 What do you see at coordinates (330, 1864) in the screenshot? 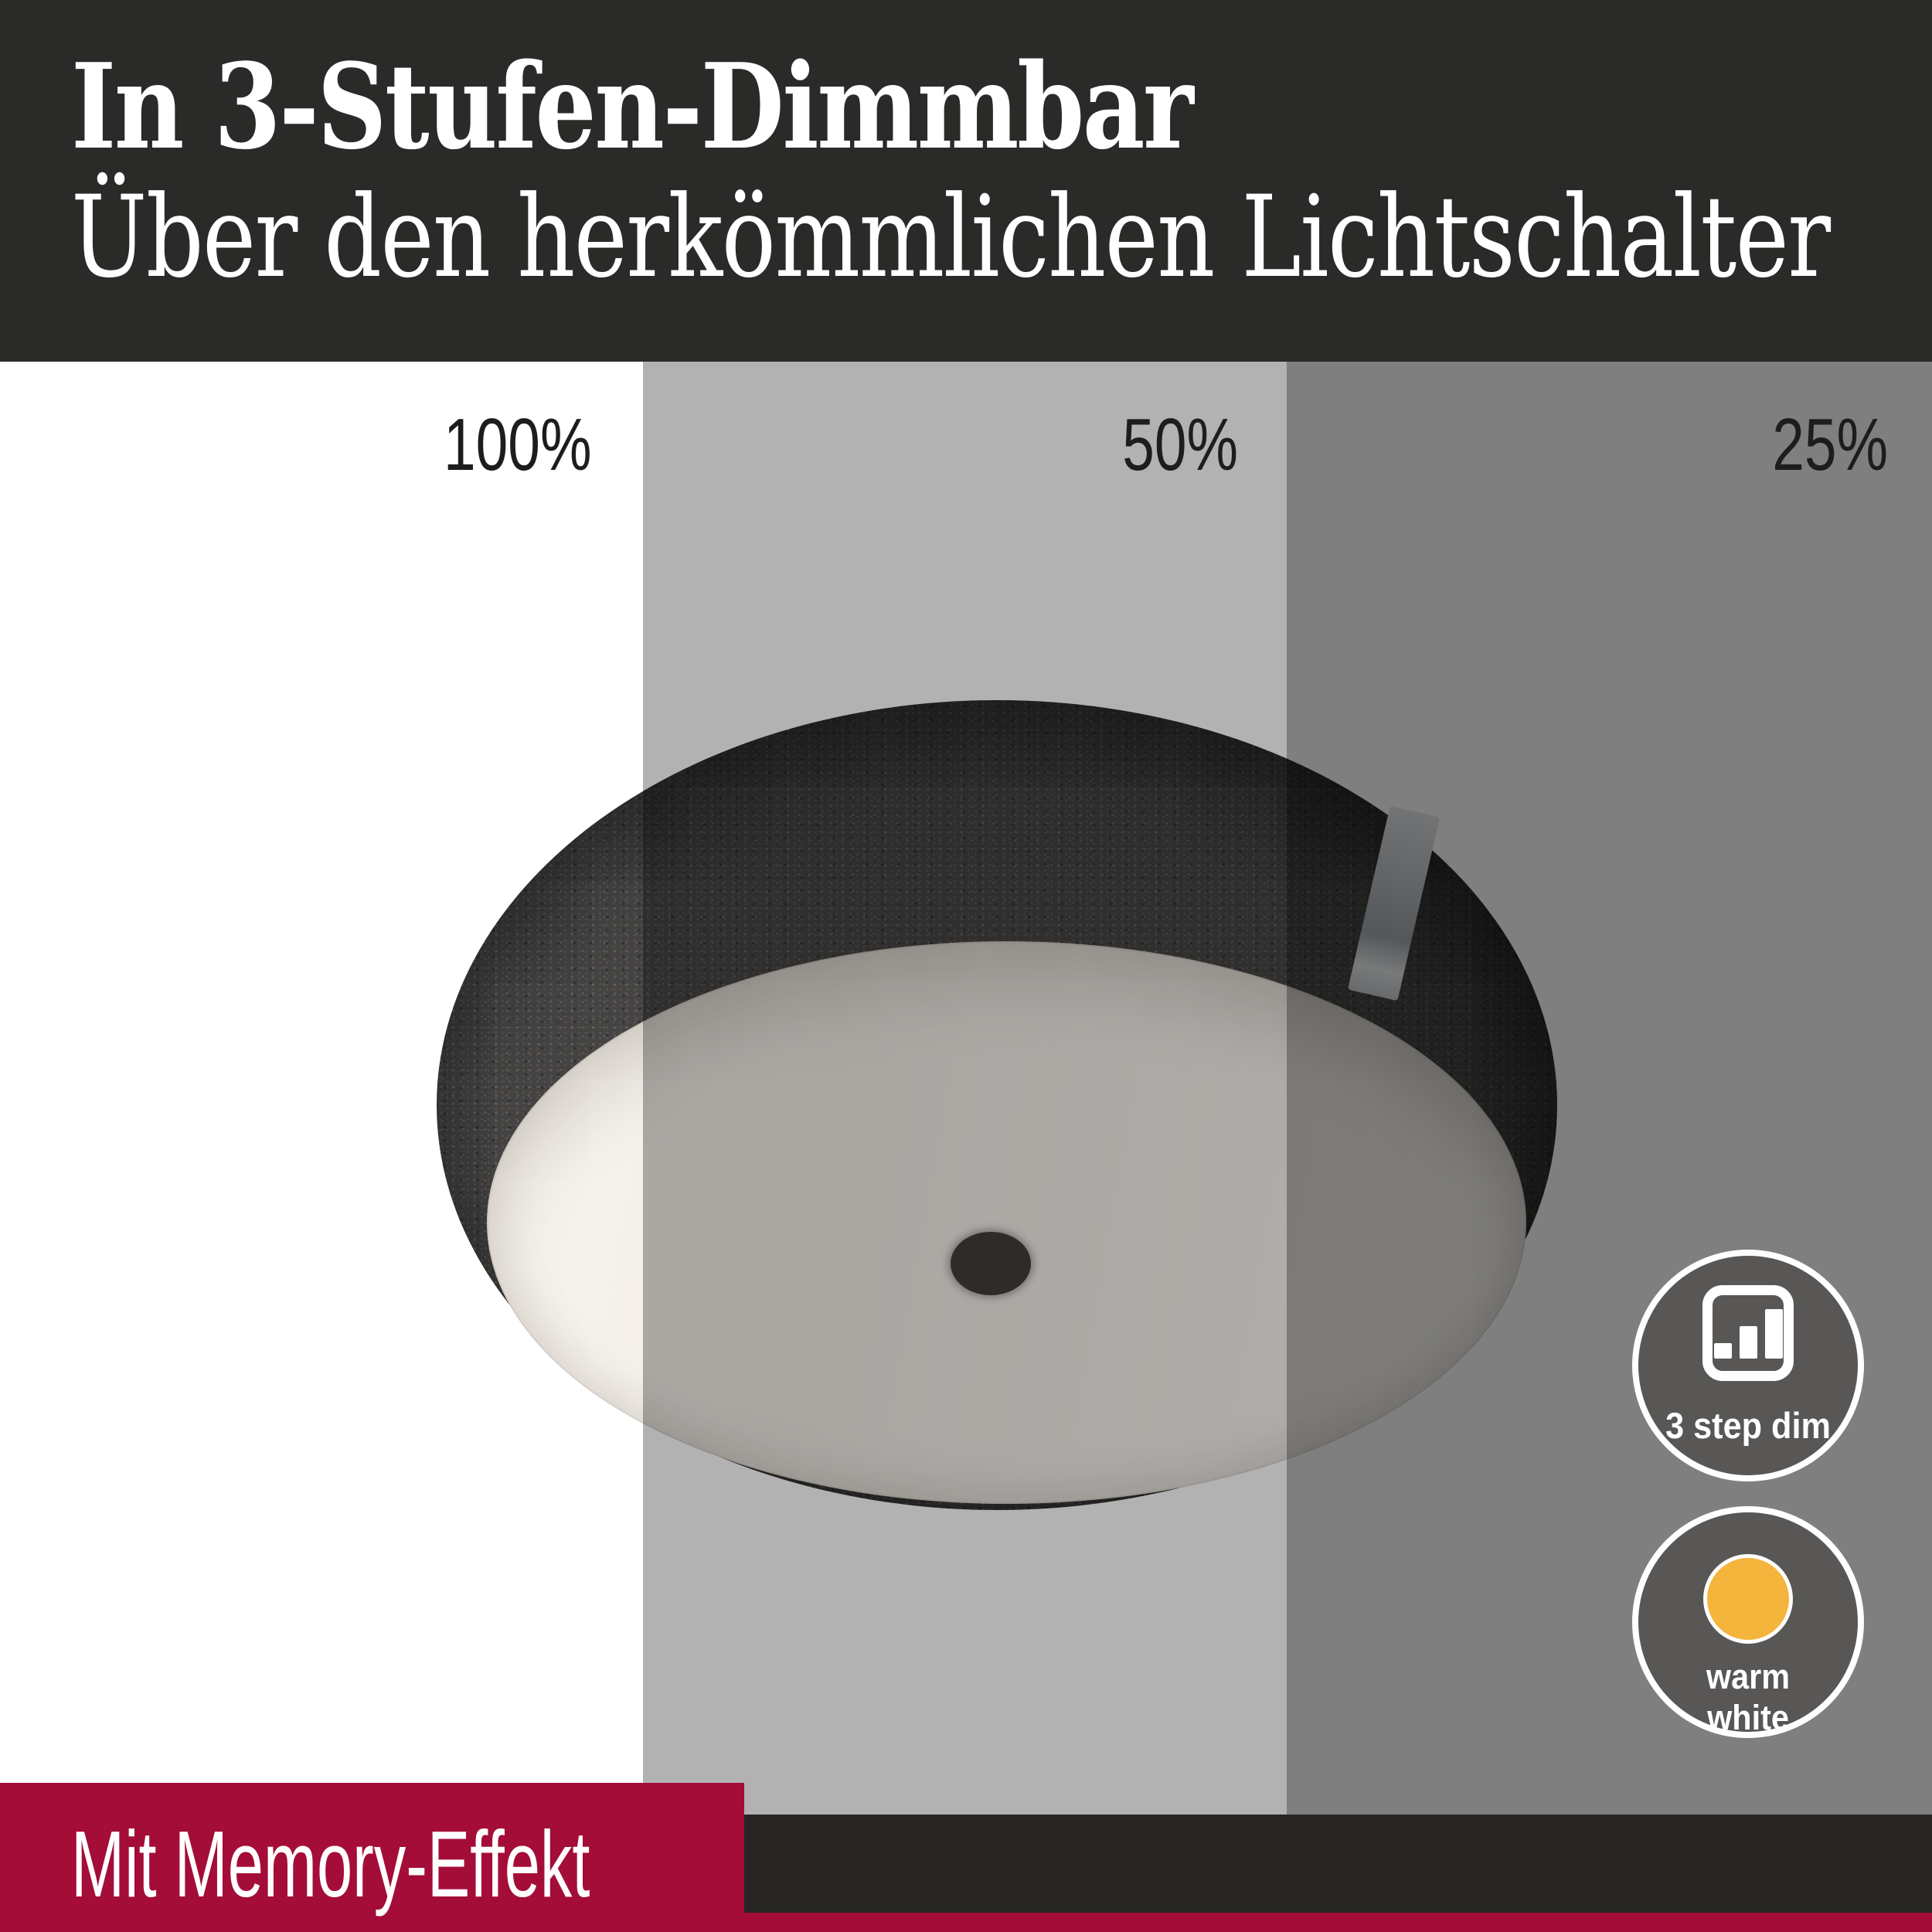
I see `memory-effect-label: Mit Memory-Effekt` at bounding box center [330, 1864].